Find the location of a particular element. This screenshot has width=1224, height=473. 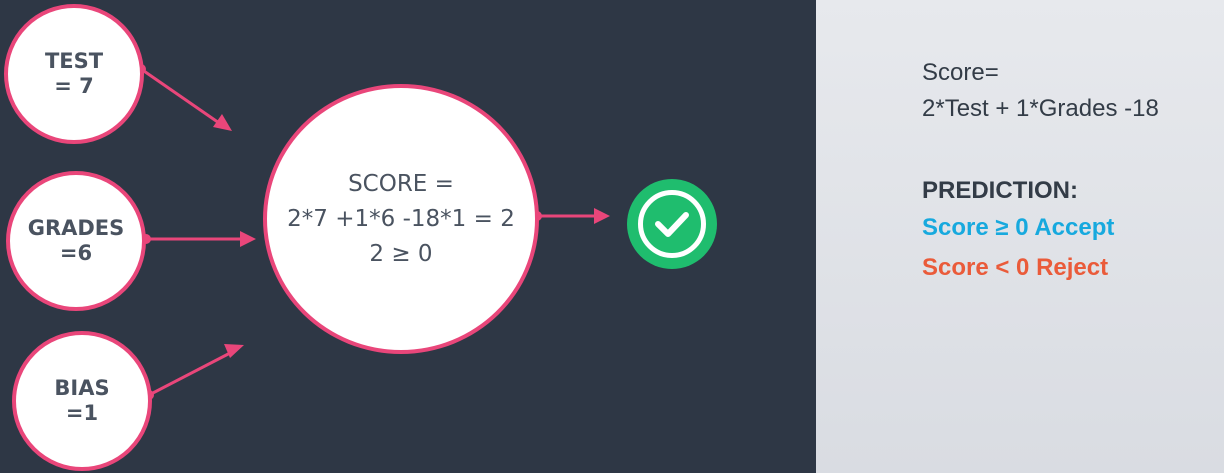

score-calculation: 2*7 +1*6 -18*1 = 2 is located at coordinates (401, 218).